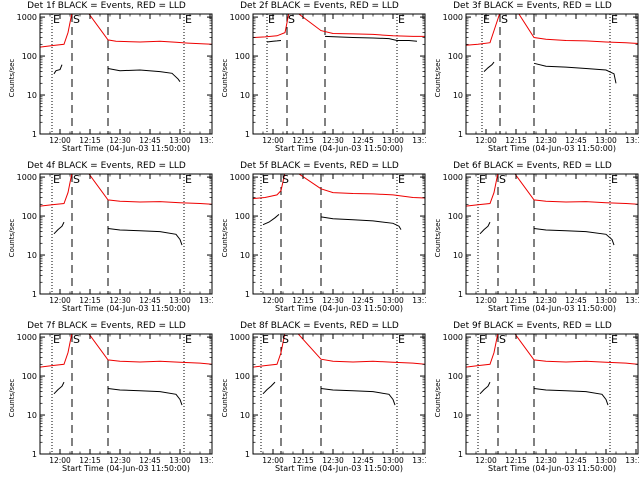 The height and width of the screenshot is (480, 640). What do you see at coordinates (106, 6) in the screenshot?
I see `chart-title: Det 1f BLACK = Events, RED = LLD` at bounding box center [106, 6].